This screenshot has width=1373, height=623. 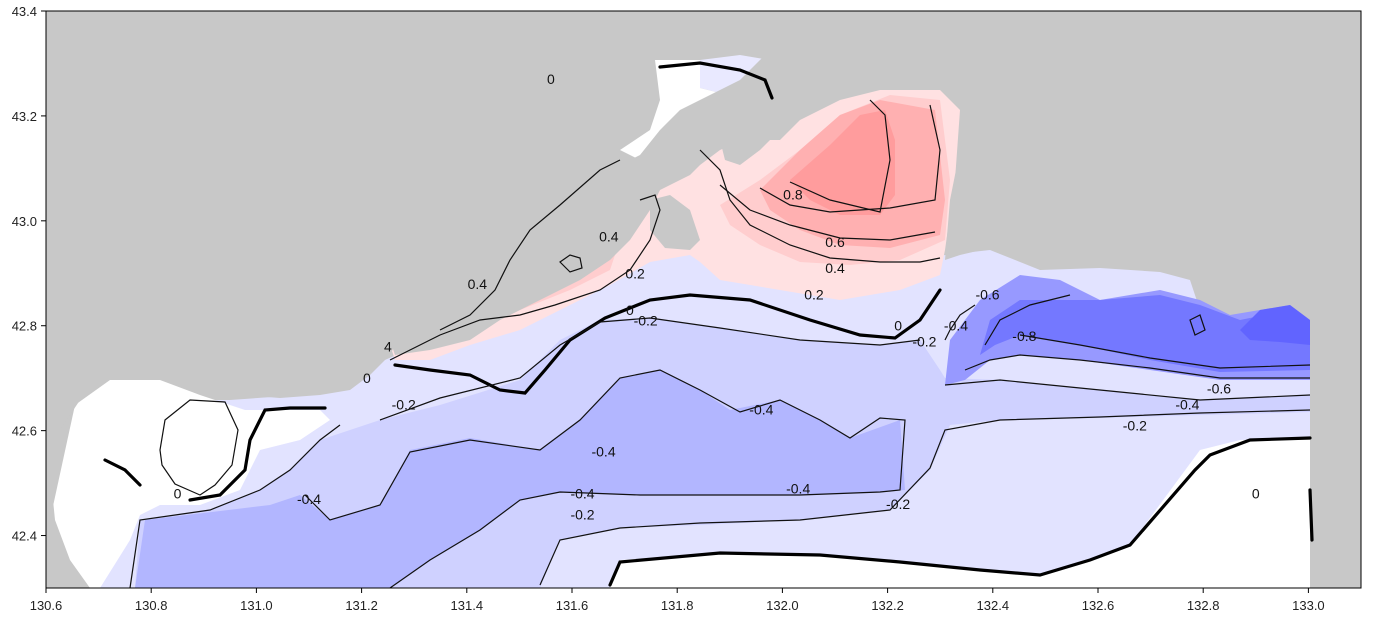 What do you see at coordinates (256, 605) in the screenshot?
I see `x-tick-label: 131.0` at bounding box center [256, 605].